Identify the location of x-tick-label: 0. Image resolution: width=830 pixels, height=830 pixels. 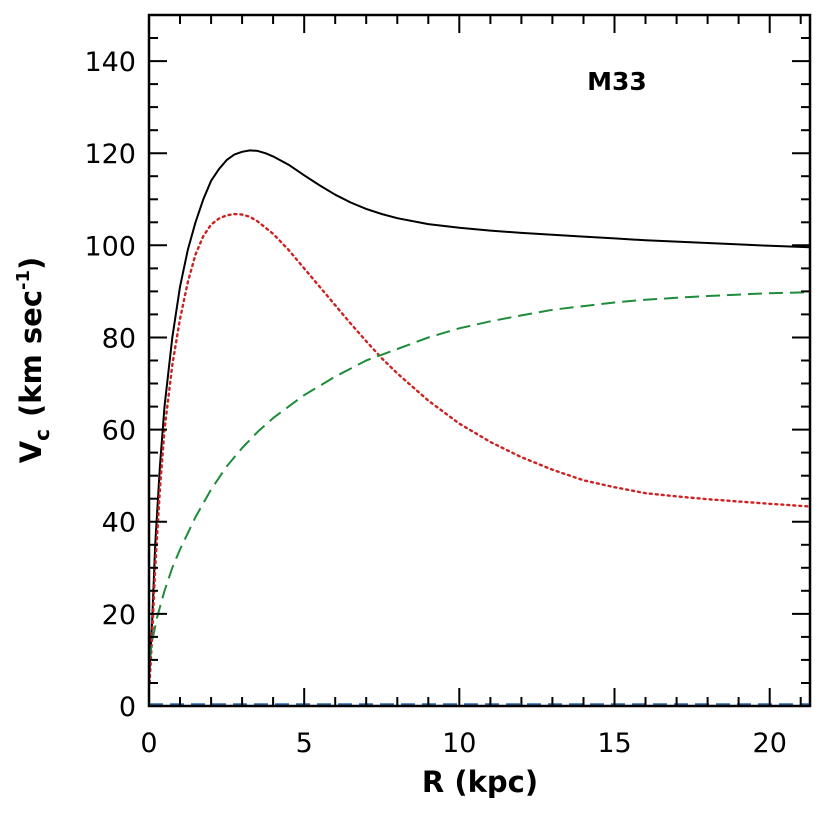
(148, 743).